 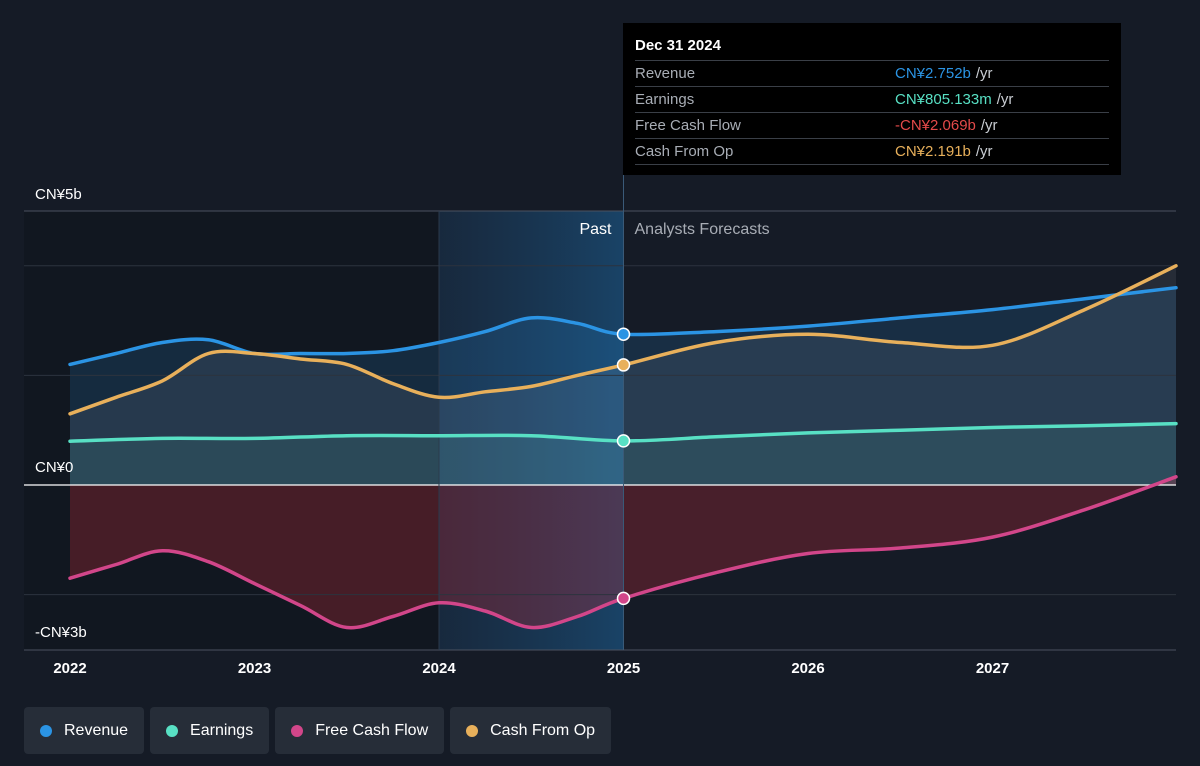 I want to click on legend-item-free-cash-flow: Free Cash Flow, so click(x=360, y=730).